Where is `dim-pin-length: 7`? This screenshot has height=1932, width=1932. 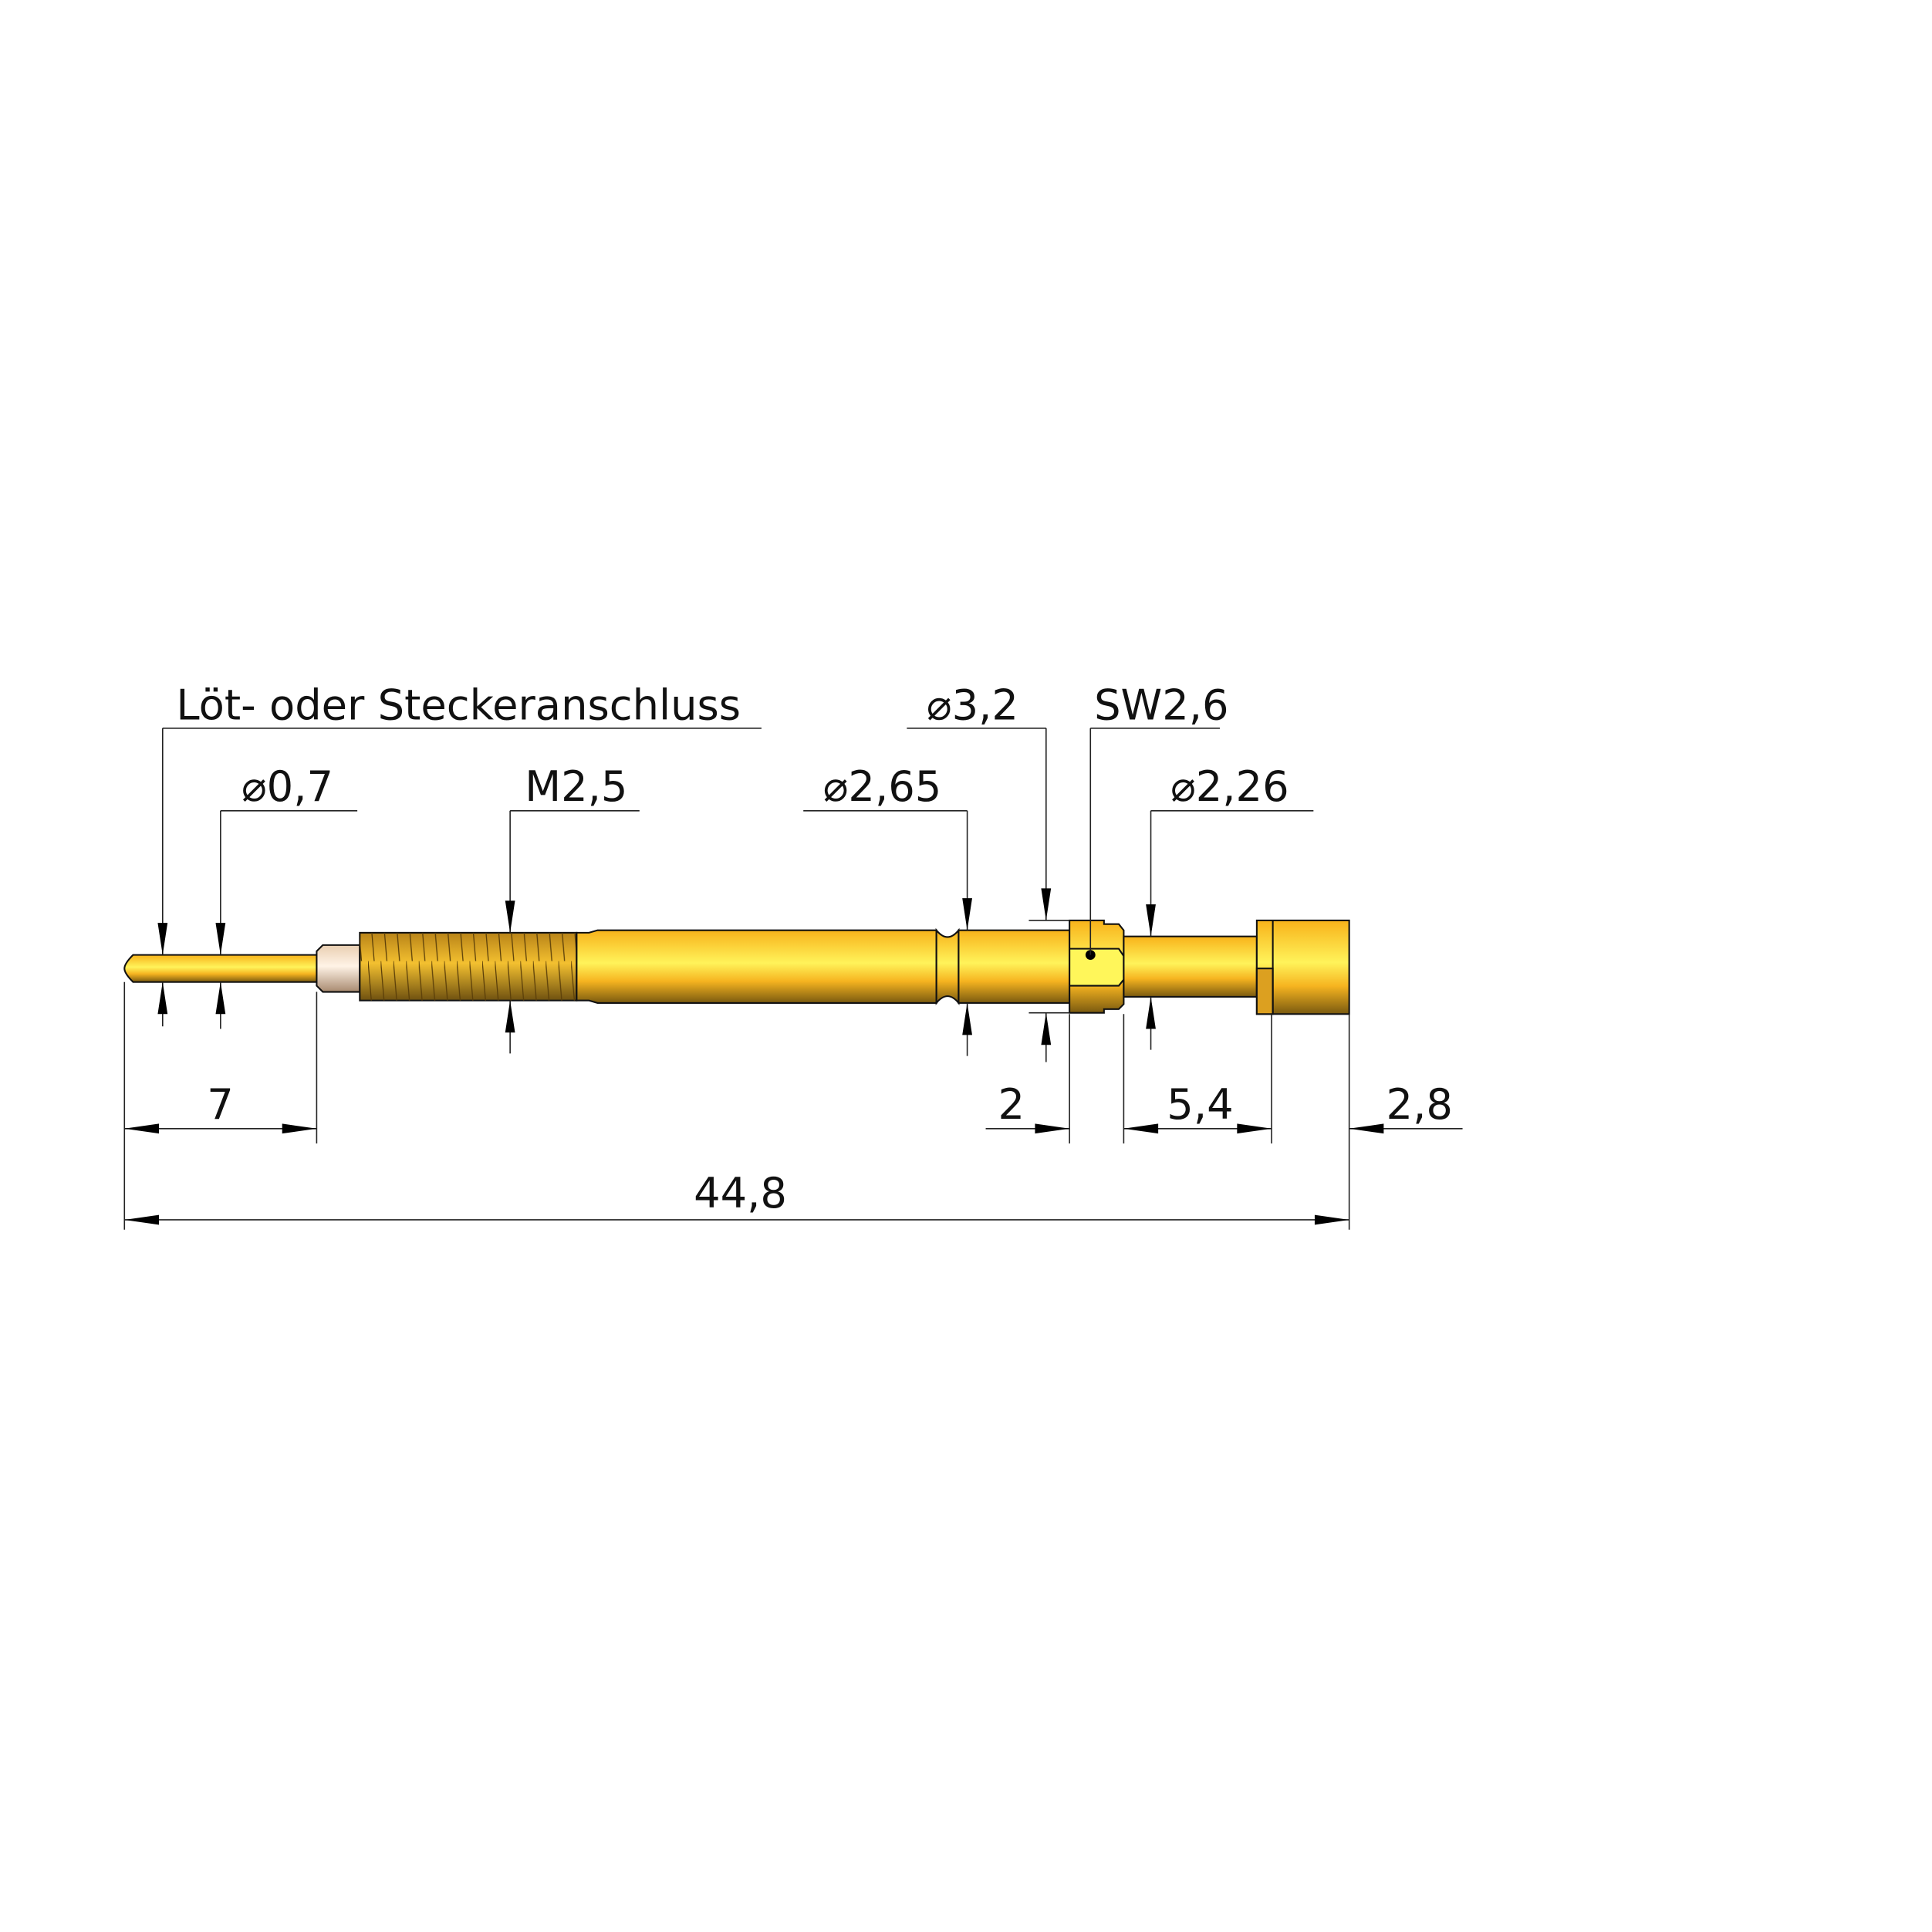
dim-pin-length: 7 is located at coordinates (220, 1104).